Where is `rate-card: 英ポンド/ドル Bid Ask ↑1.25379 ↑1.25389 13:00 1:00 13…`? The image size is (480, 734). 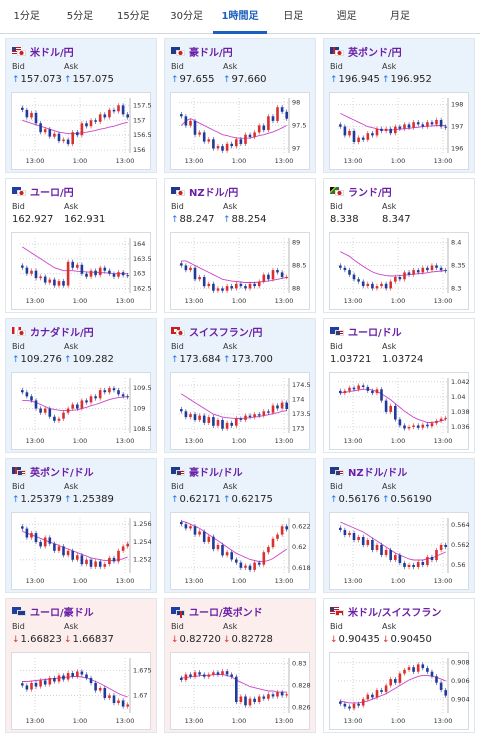 rate-card: 英ポンド/ドル Bid Ask ↑1.25379 ↑1.25389 13:00 1:00 13… is located at coordinates (81, 525).